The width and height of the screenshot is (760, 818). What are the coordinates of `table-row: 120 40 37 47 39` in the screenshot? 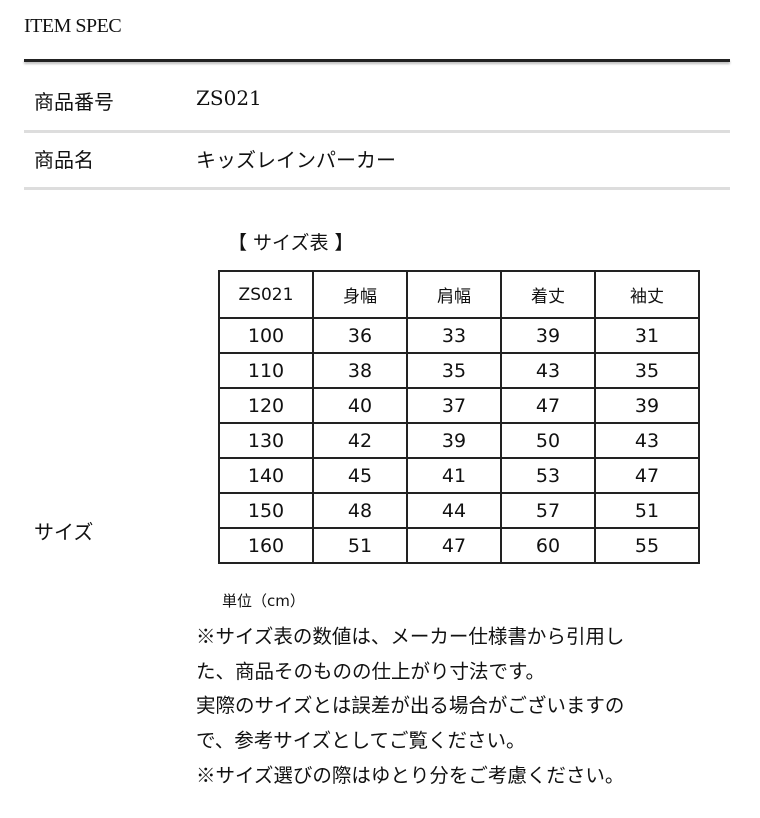 It's located at (459, 405).